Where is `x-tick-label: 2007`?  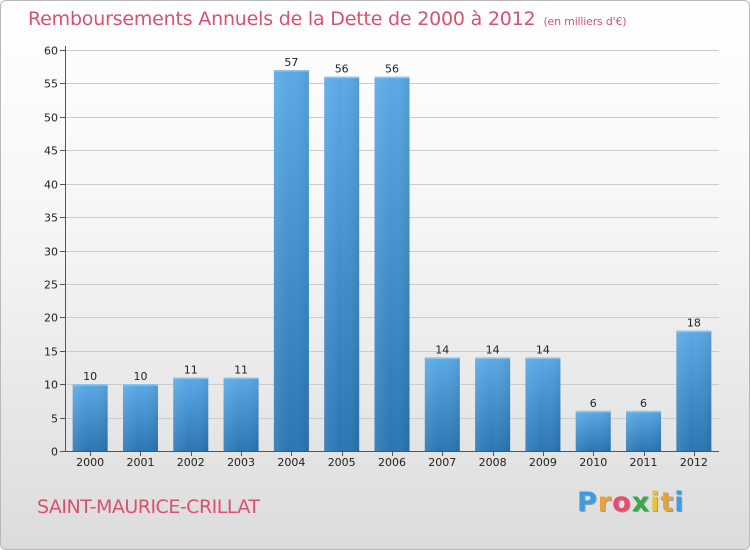
x-tick-label: 2007 is located at coordinates (442, 462).